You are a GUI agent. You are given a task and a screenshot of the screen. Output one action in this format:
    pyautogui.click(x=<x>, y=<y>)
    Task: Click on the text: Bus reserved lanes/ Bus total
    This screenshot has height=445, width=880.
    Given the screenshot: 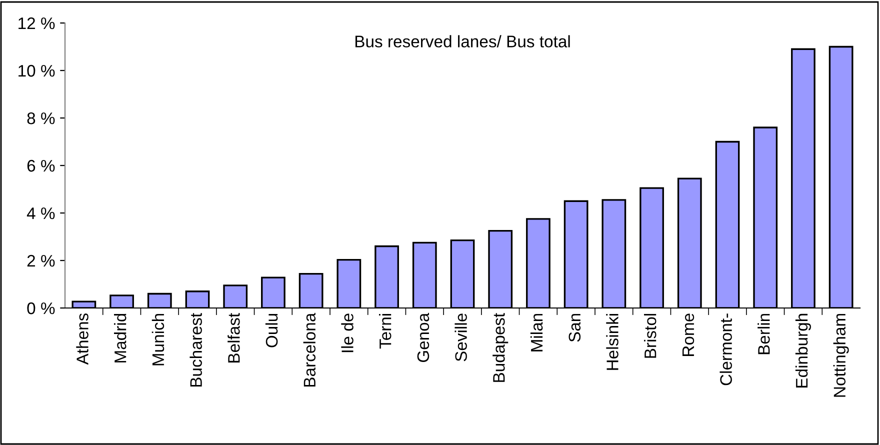 What is the action you would take?
    pyautogui.click(x=462, y=41)
    